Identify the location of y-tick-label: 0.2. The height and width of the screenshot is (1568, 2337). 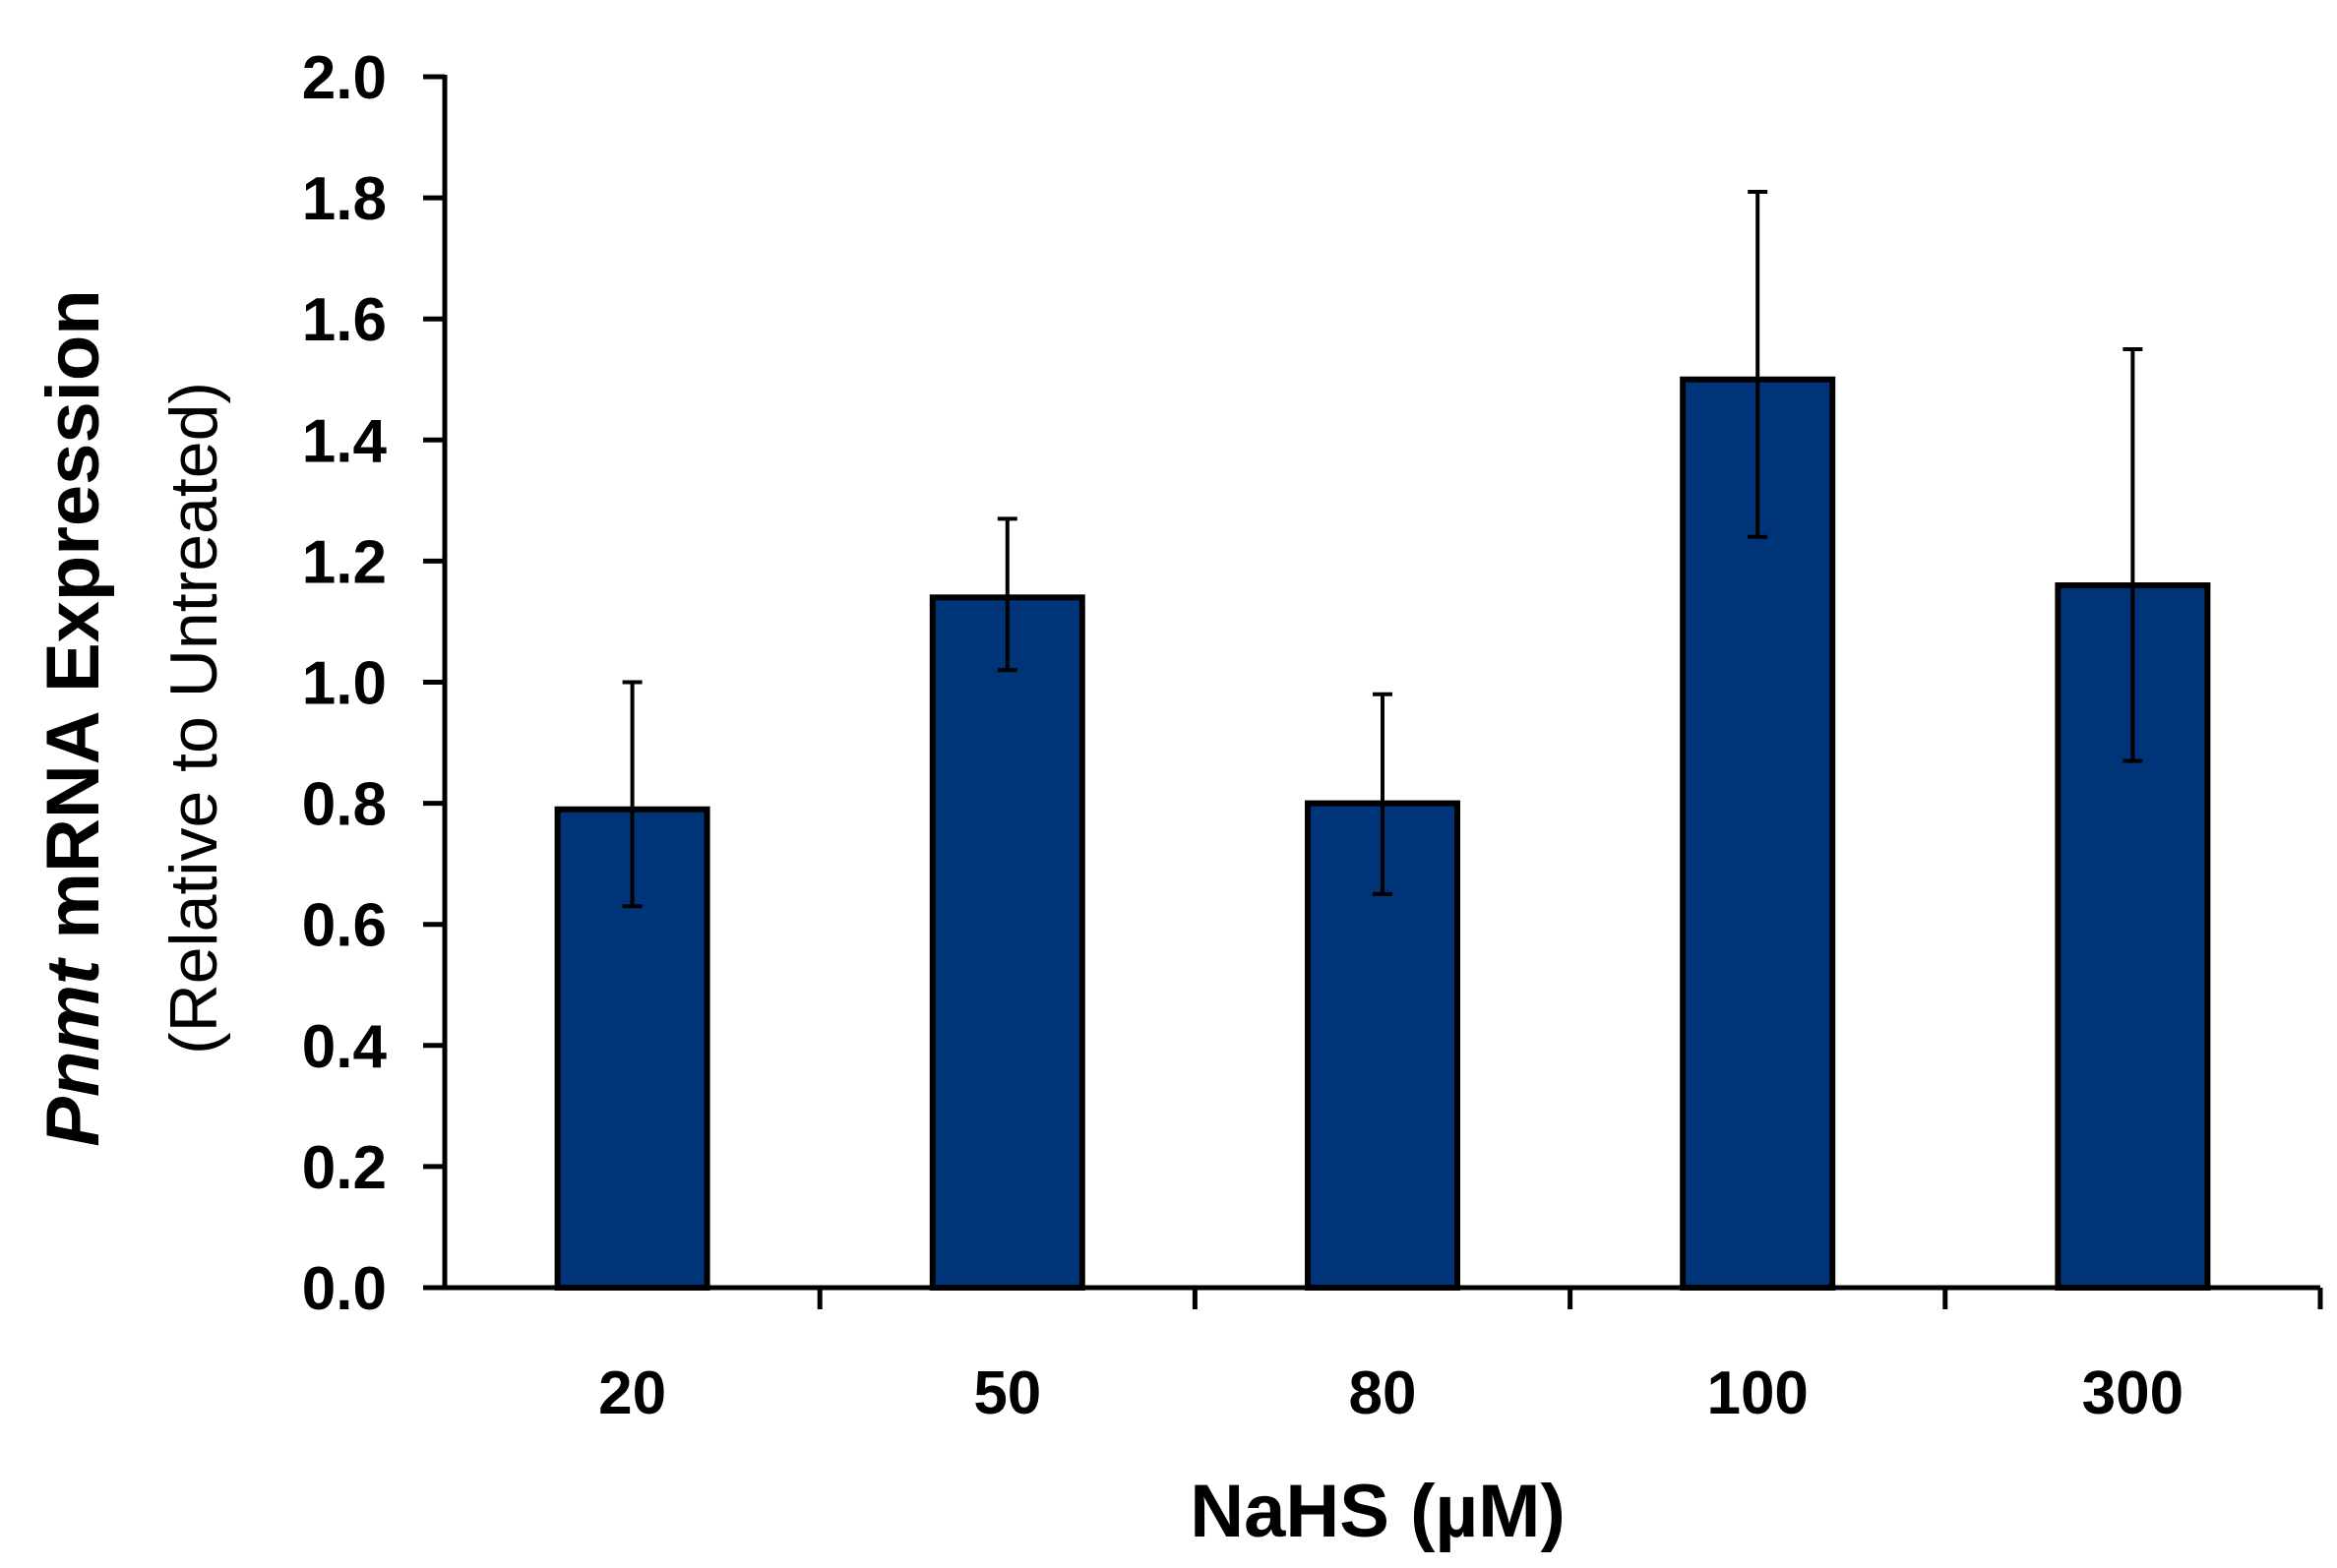
(344, 1168).